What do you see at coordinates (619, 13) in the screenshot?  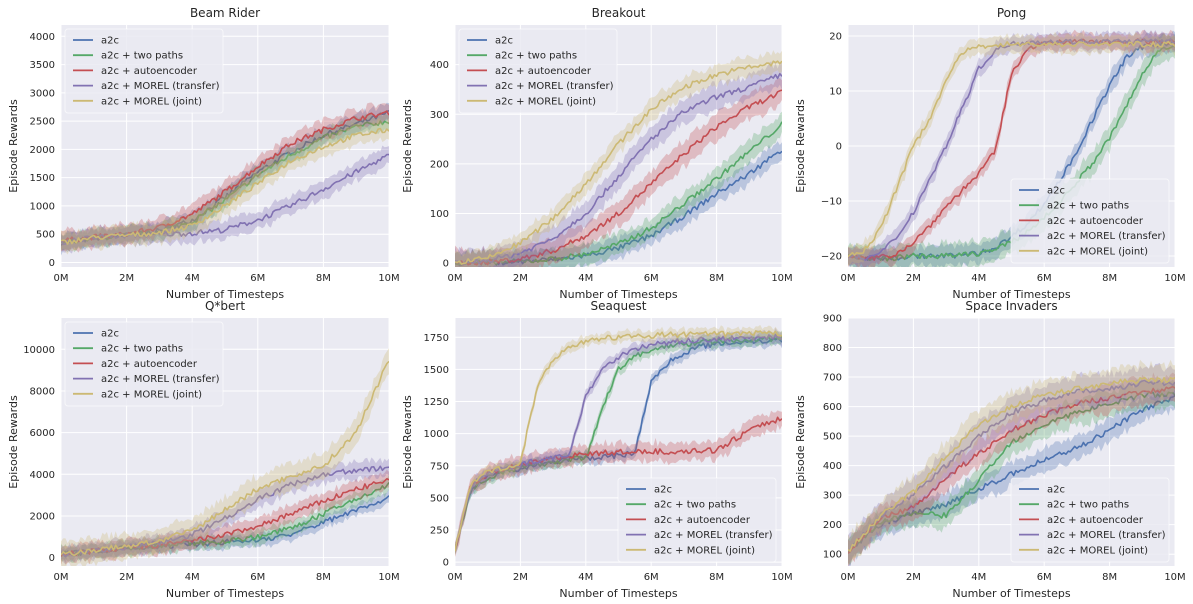 I see `chart-title: Breakout` at bounding box center [619, 13].